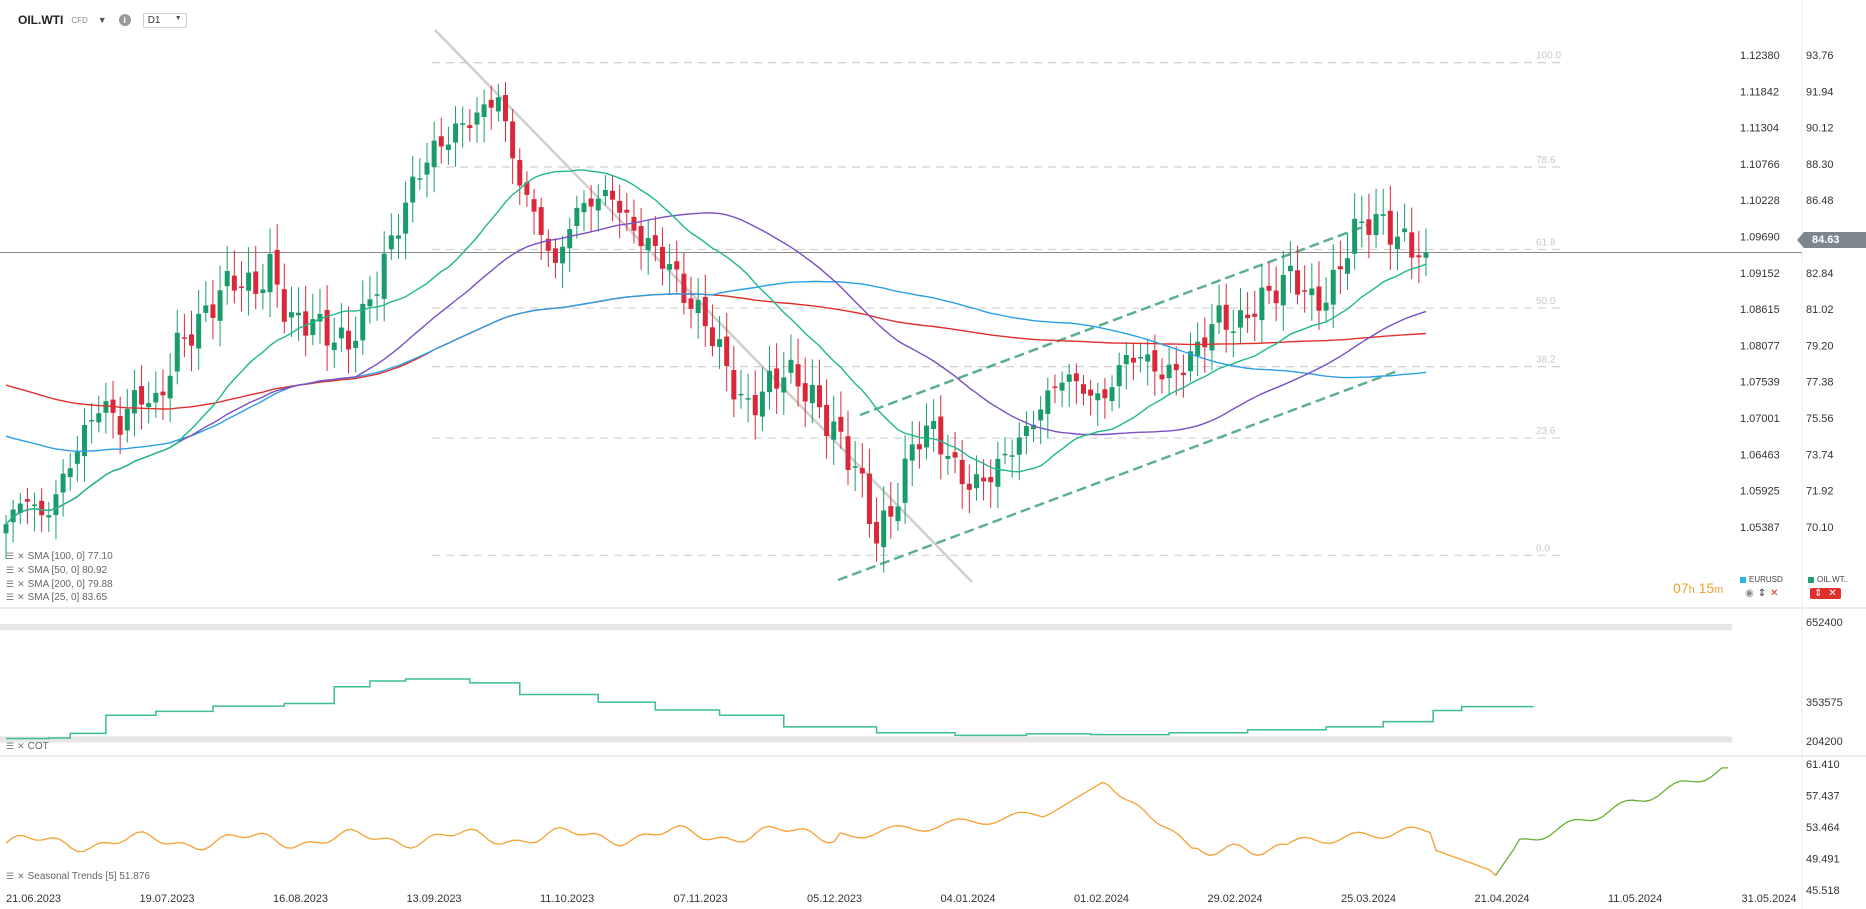  I want to click on x-tick-label: 11.10.2023, so click(567, 899).